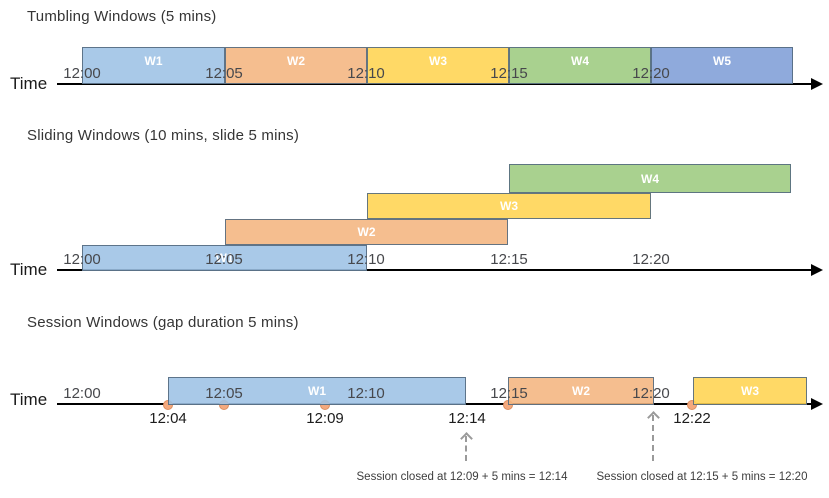 The width and height of the screenshot is (829, 498). What do you see at coordinates (434, 270) in the screenshot?
I see `sliding-timeline` at bounding box center [434, 270].